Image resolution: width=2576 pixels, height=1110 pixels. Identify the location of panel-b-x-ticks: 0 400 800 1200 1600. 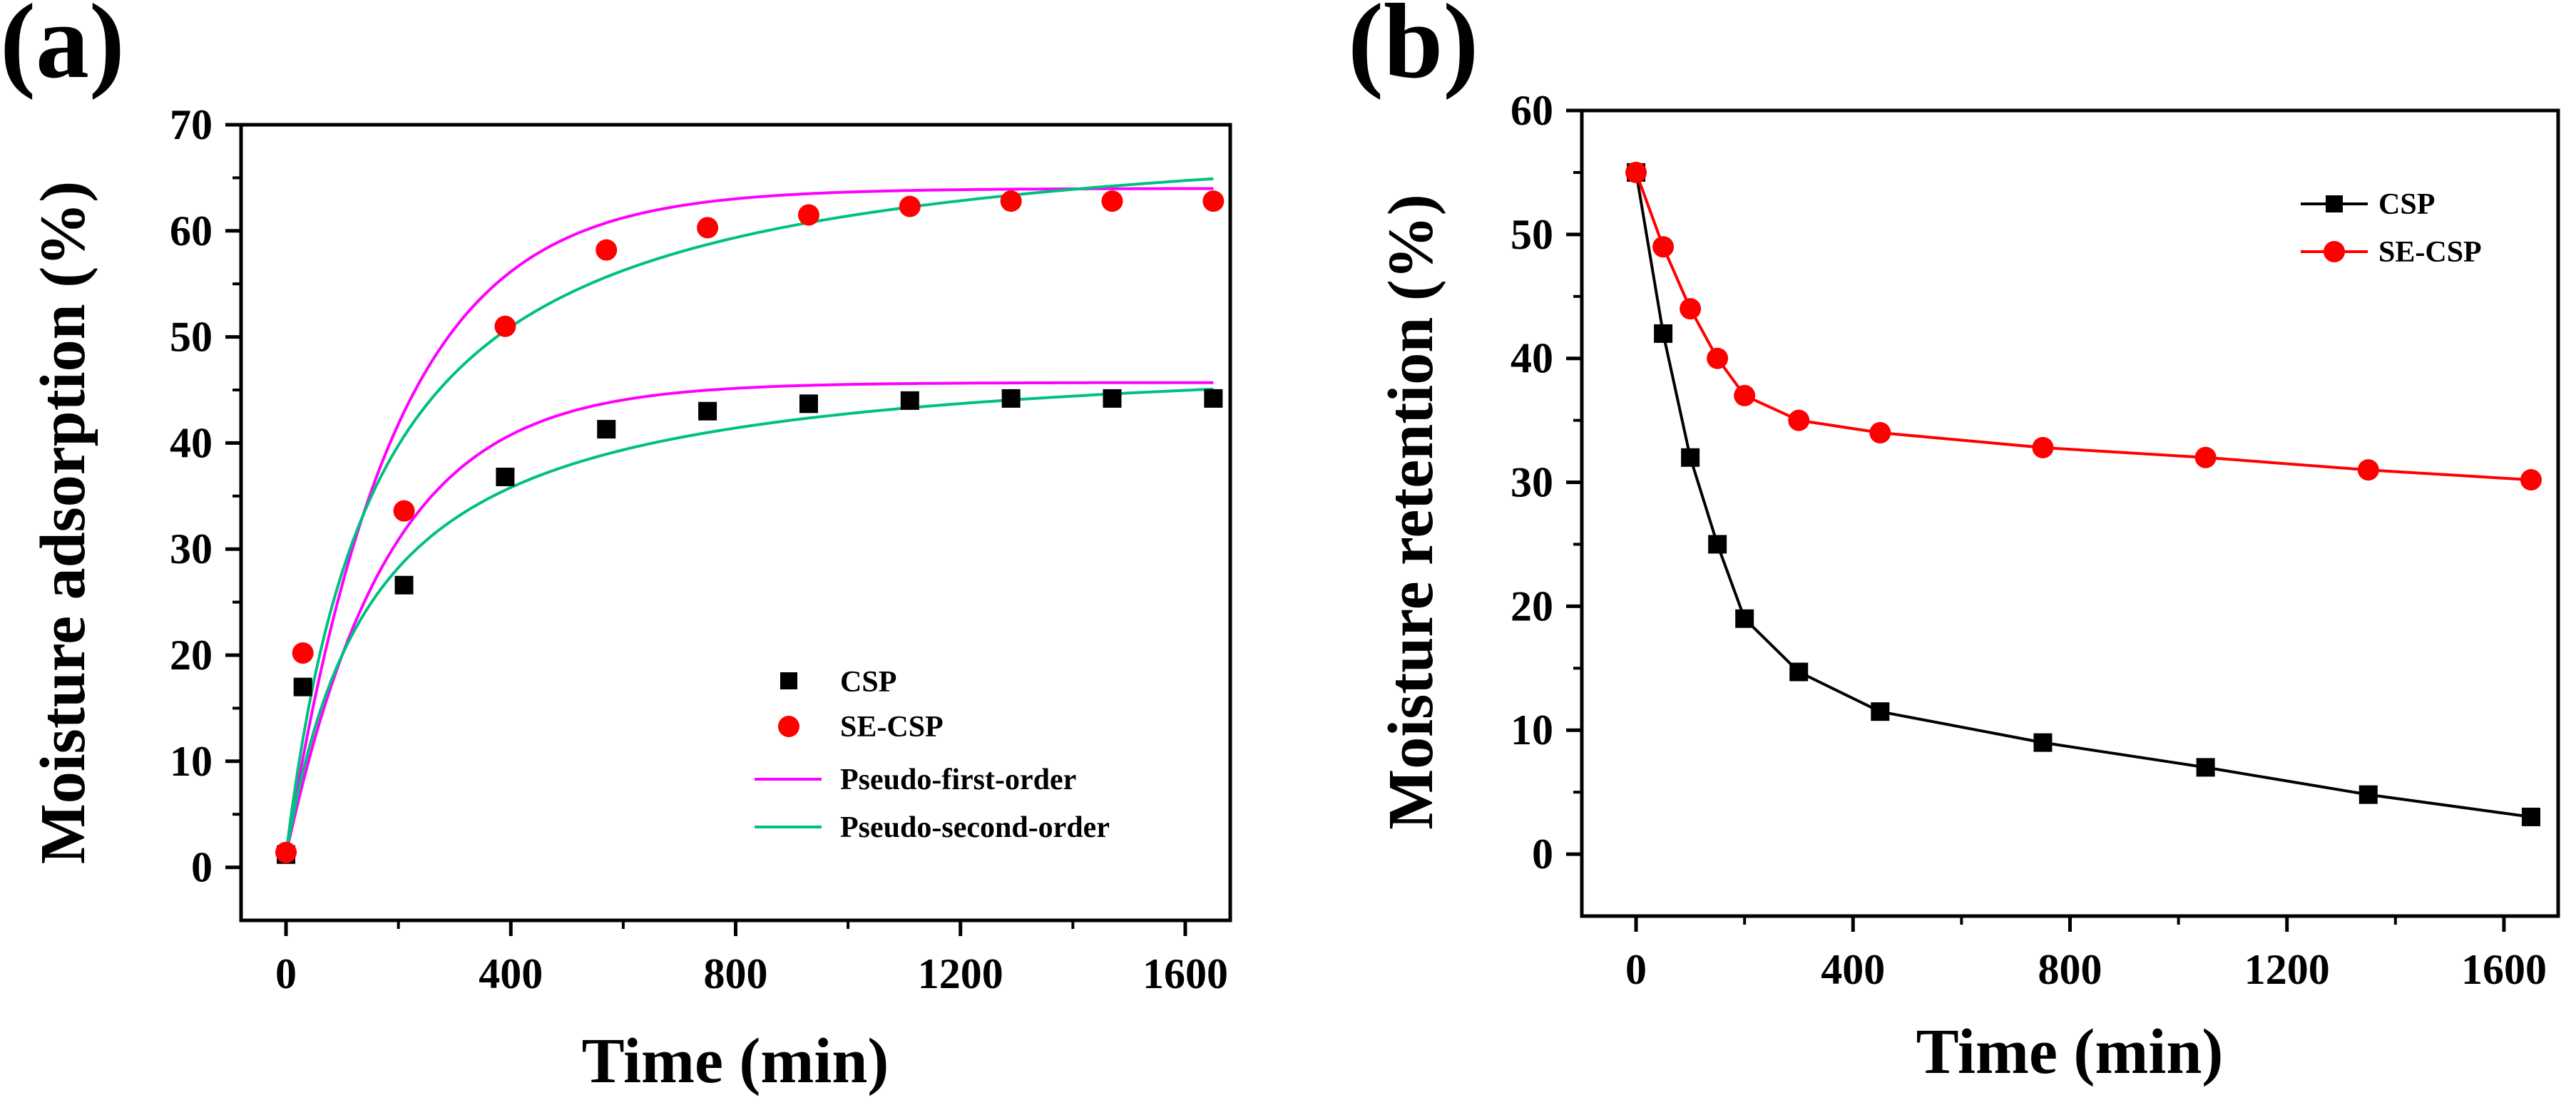
(2086, 955).